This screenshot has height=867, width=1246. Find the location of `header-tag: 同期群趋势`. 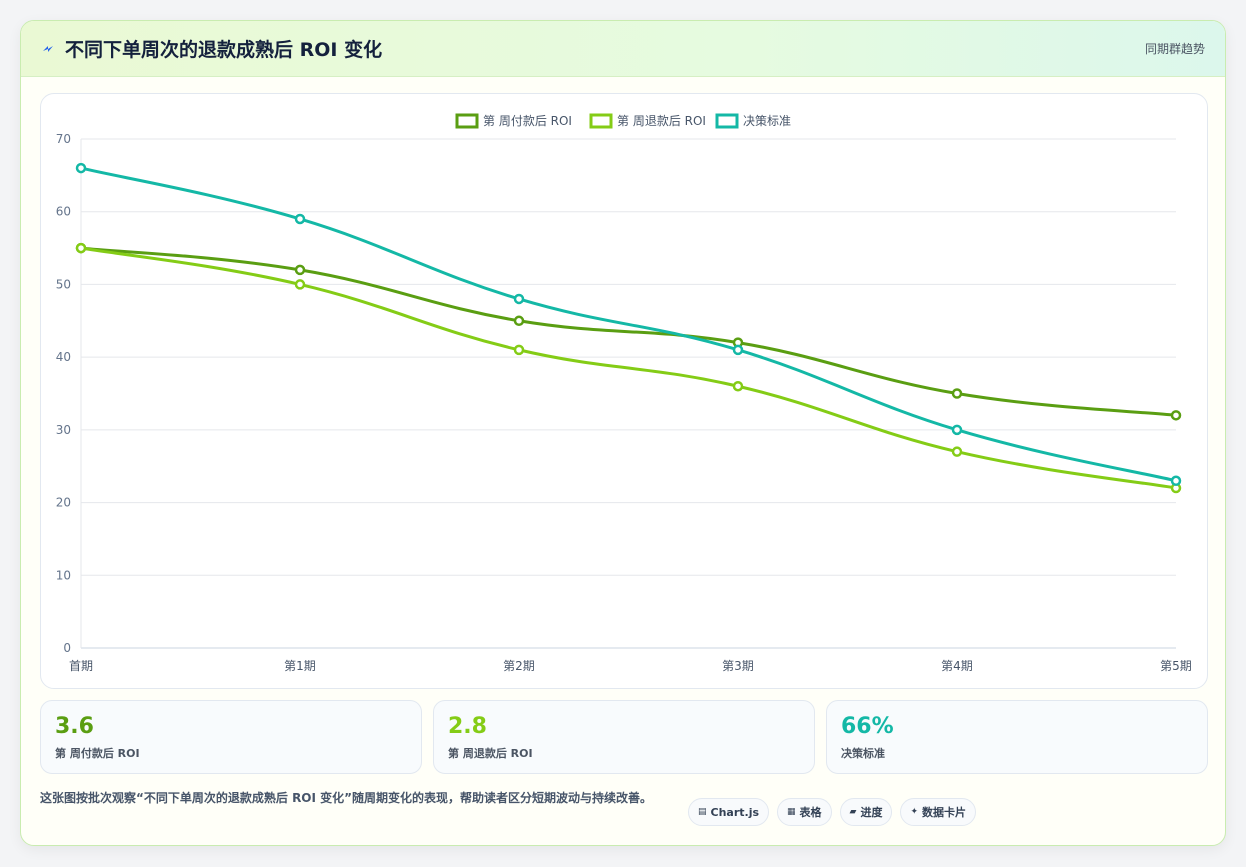

header-tag: 同期群趋势 is located at coordinates (1174, 49).